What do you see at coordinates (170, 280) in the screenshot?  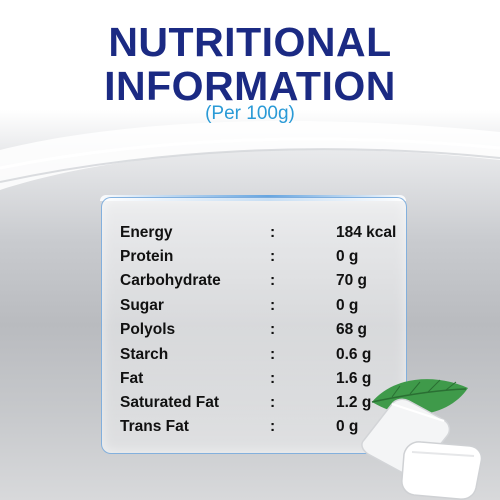 I see `nutrient-name: Carbohydrate` at bounding box center [170, 280].